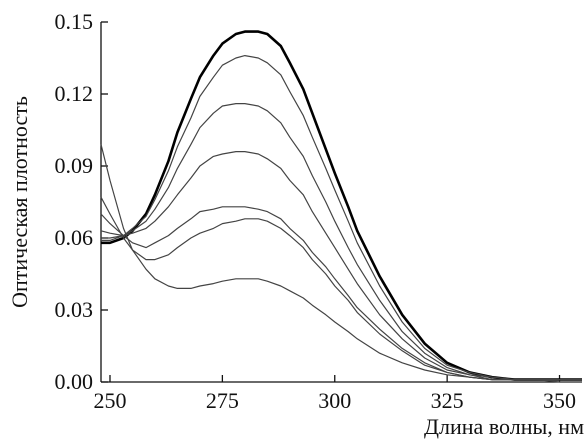 The height and width of the screenshot is (441, 588). I want to click on y-tick-label: 0.12, so click(74, 93).